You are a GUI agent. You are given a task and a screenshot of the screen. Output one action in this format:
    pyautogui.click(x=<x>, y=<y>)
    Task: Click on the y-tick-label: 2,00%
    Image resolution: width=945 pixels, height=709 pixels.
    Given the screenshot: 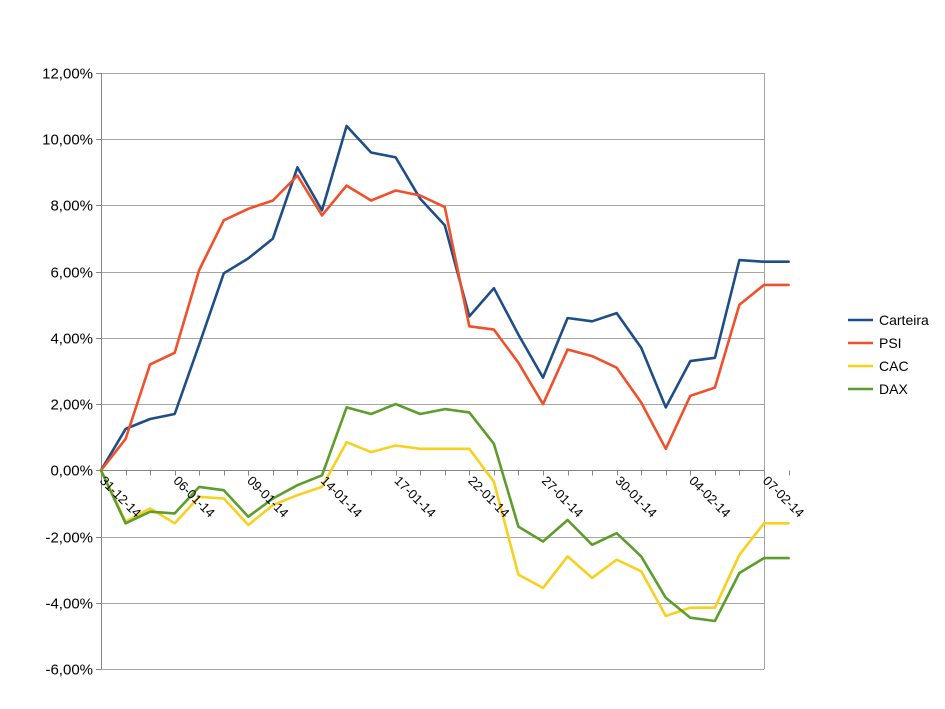 What is the action you would take?
    pyautogui.click(x=71, y=405)
    